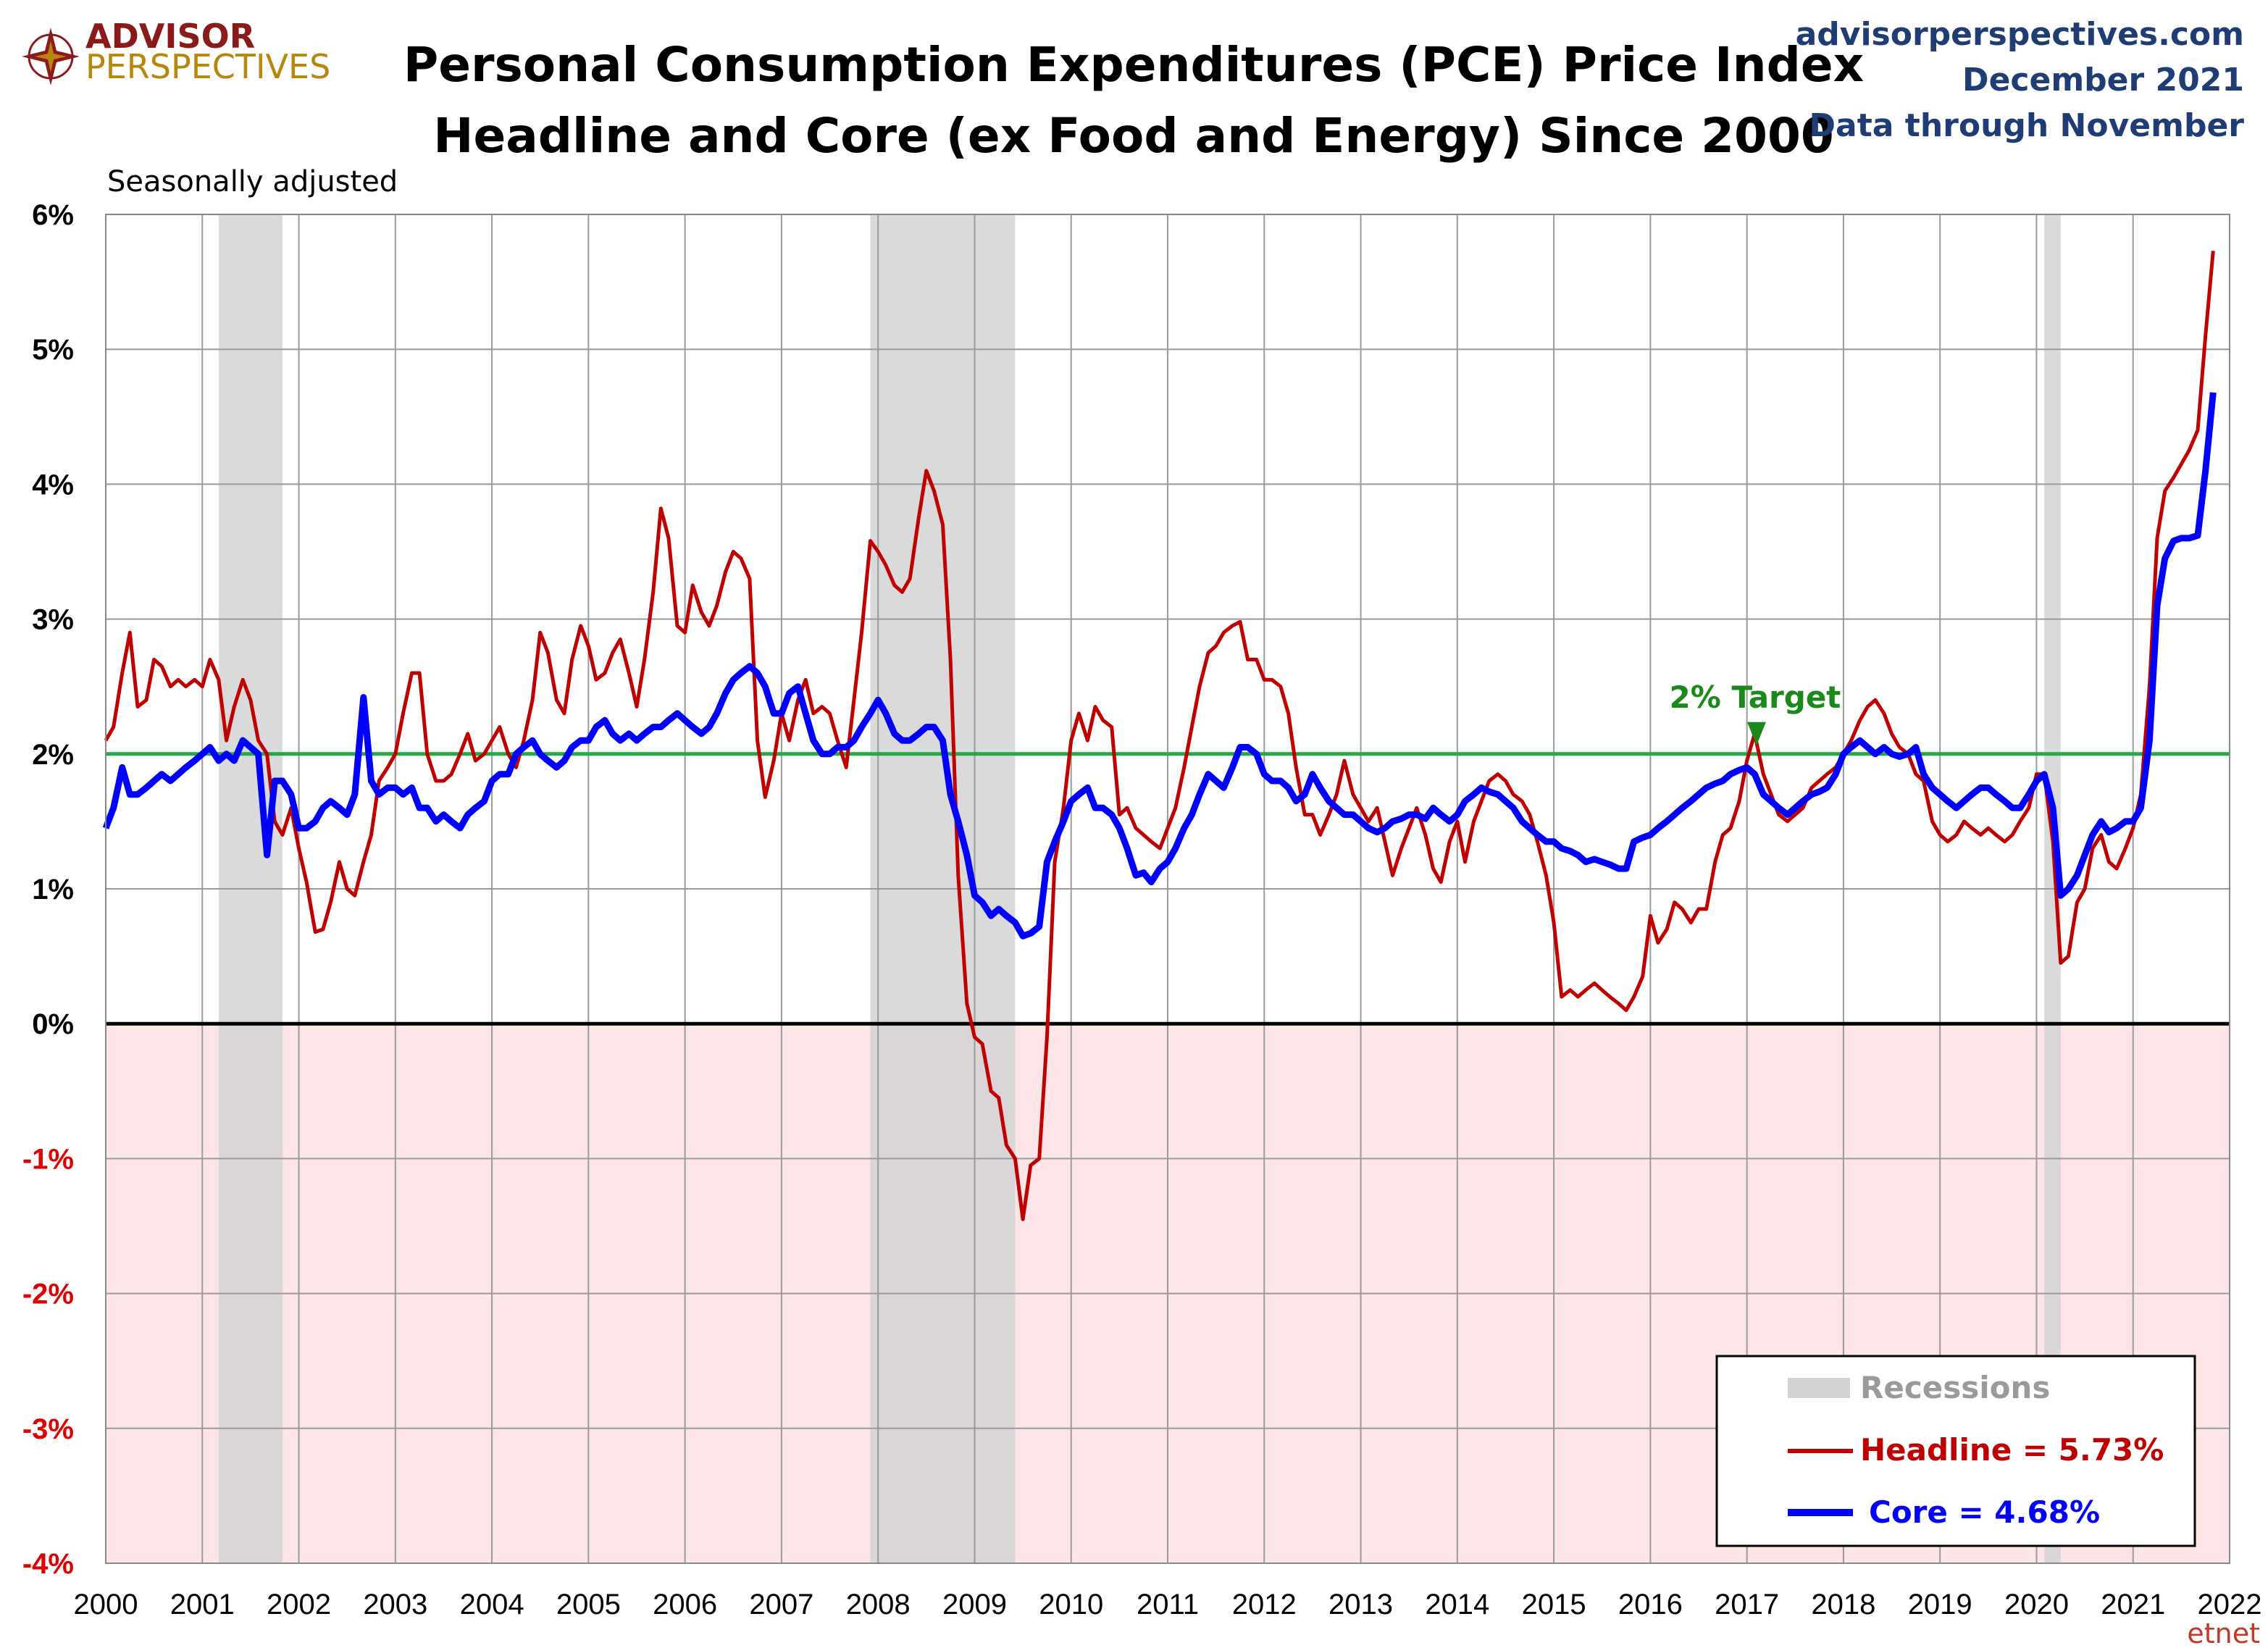 The image size is (2268, 1648). Describe the element at coordinates (2230, 1604) in the screenshot. I see `x-tick-label: 2022` at that location.